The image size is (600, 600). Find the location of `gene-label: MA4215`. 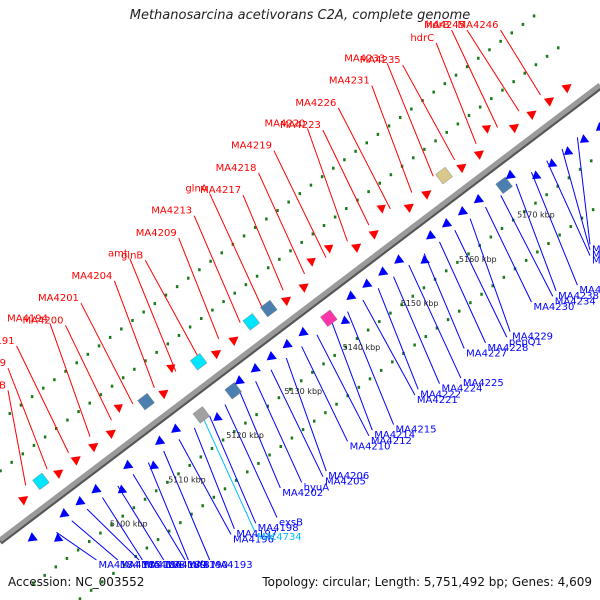

gene-label: MA4215 is located at coordinates (416, 430).